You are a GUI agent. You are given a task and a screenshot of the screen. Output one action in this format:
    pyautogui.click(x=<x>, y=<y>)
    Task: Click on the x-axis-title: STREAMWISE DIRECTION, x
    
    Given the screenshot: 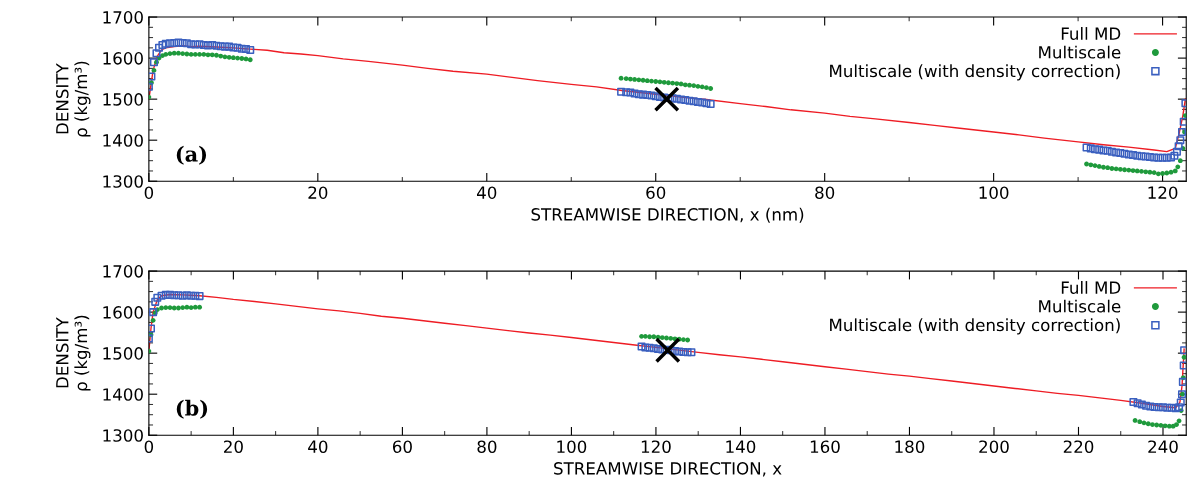 What is the action you would take?
    pyautogui.click(x=668, y=469)
    